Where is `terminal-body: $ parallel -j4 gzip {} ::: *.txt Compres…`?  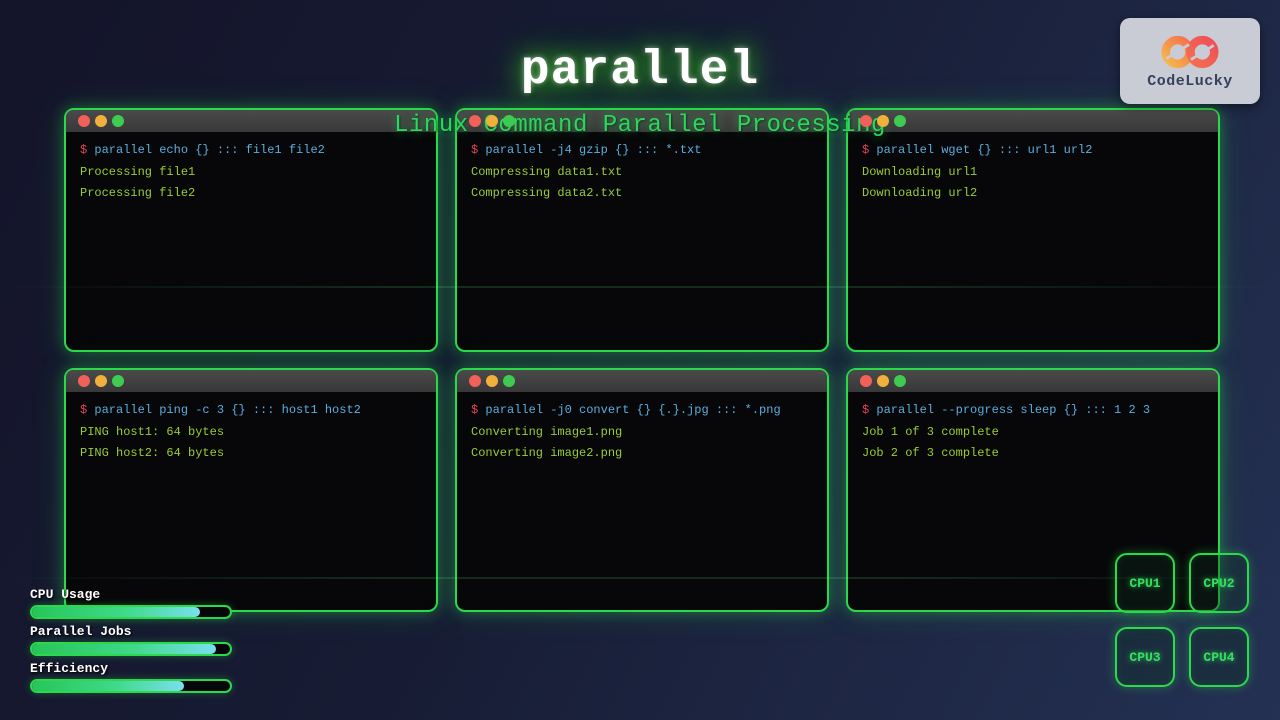
terminal-body: $ parallel -j4 gzip {} ::: *.txt Compres… is located at coordinates (642, 172).